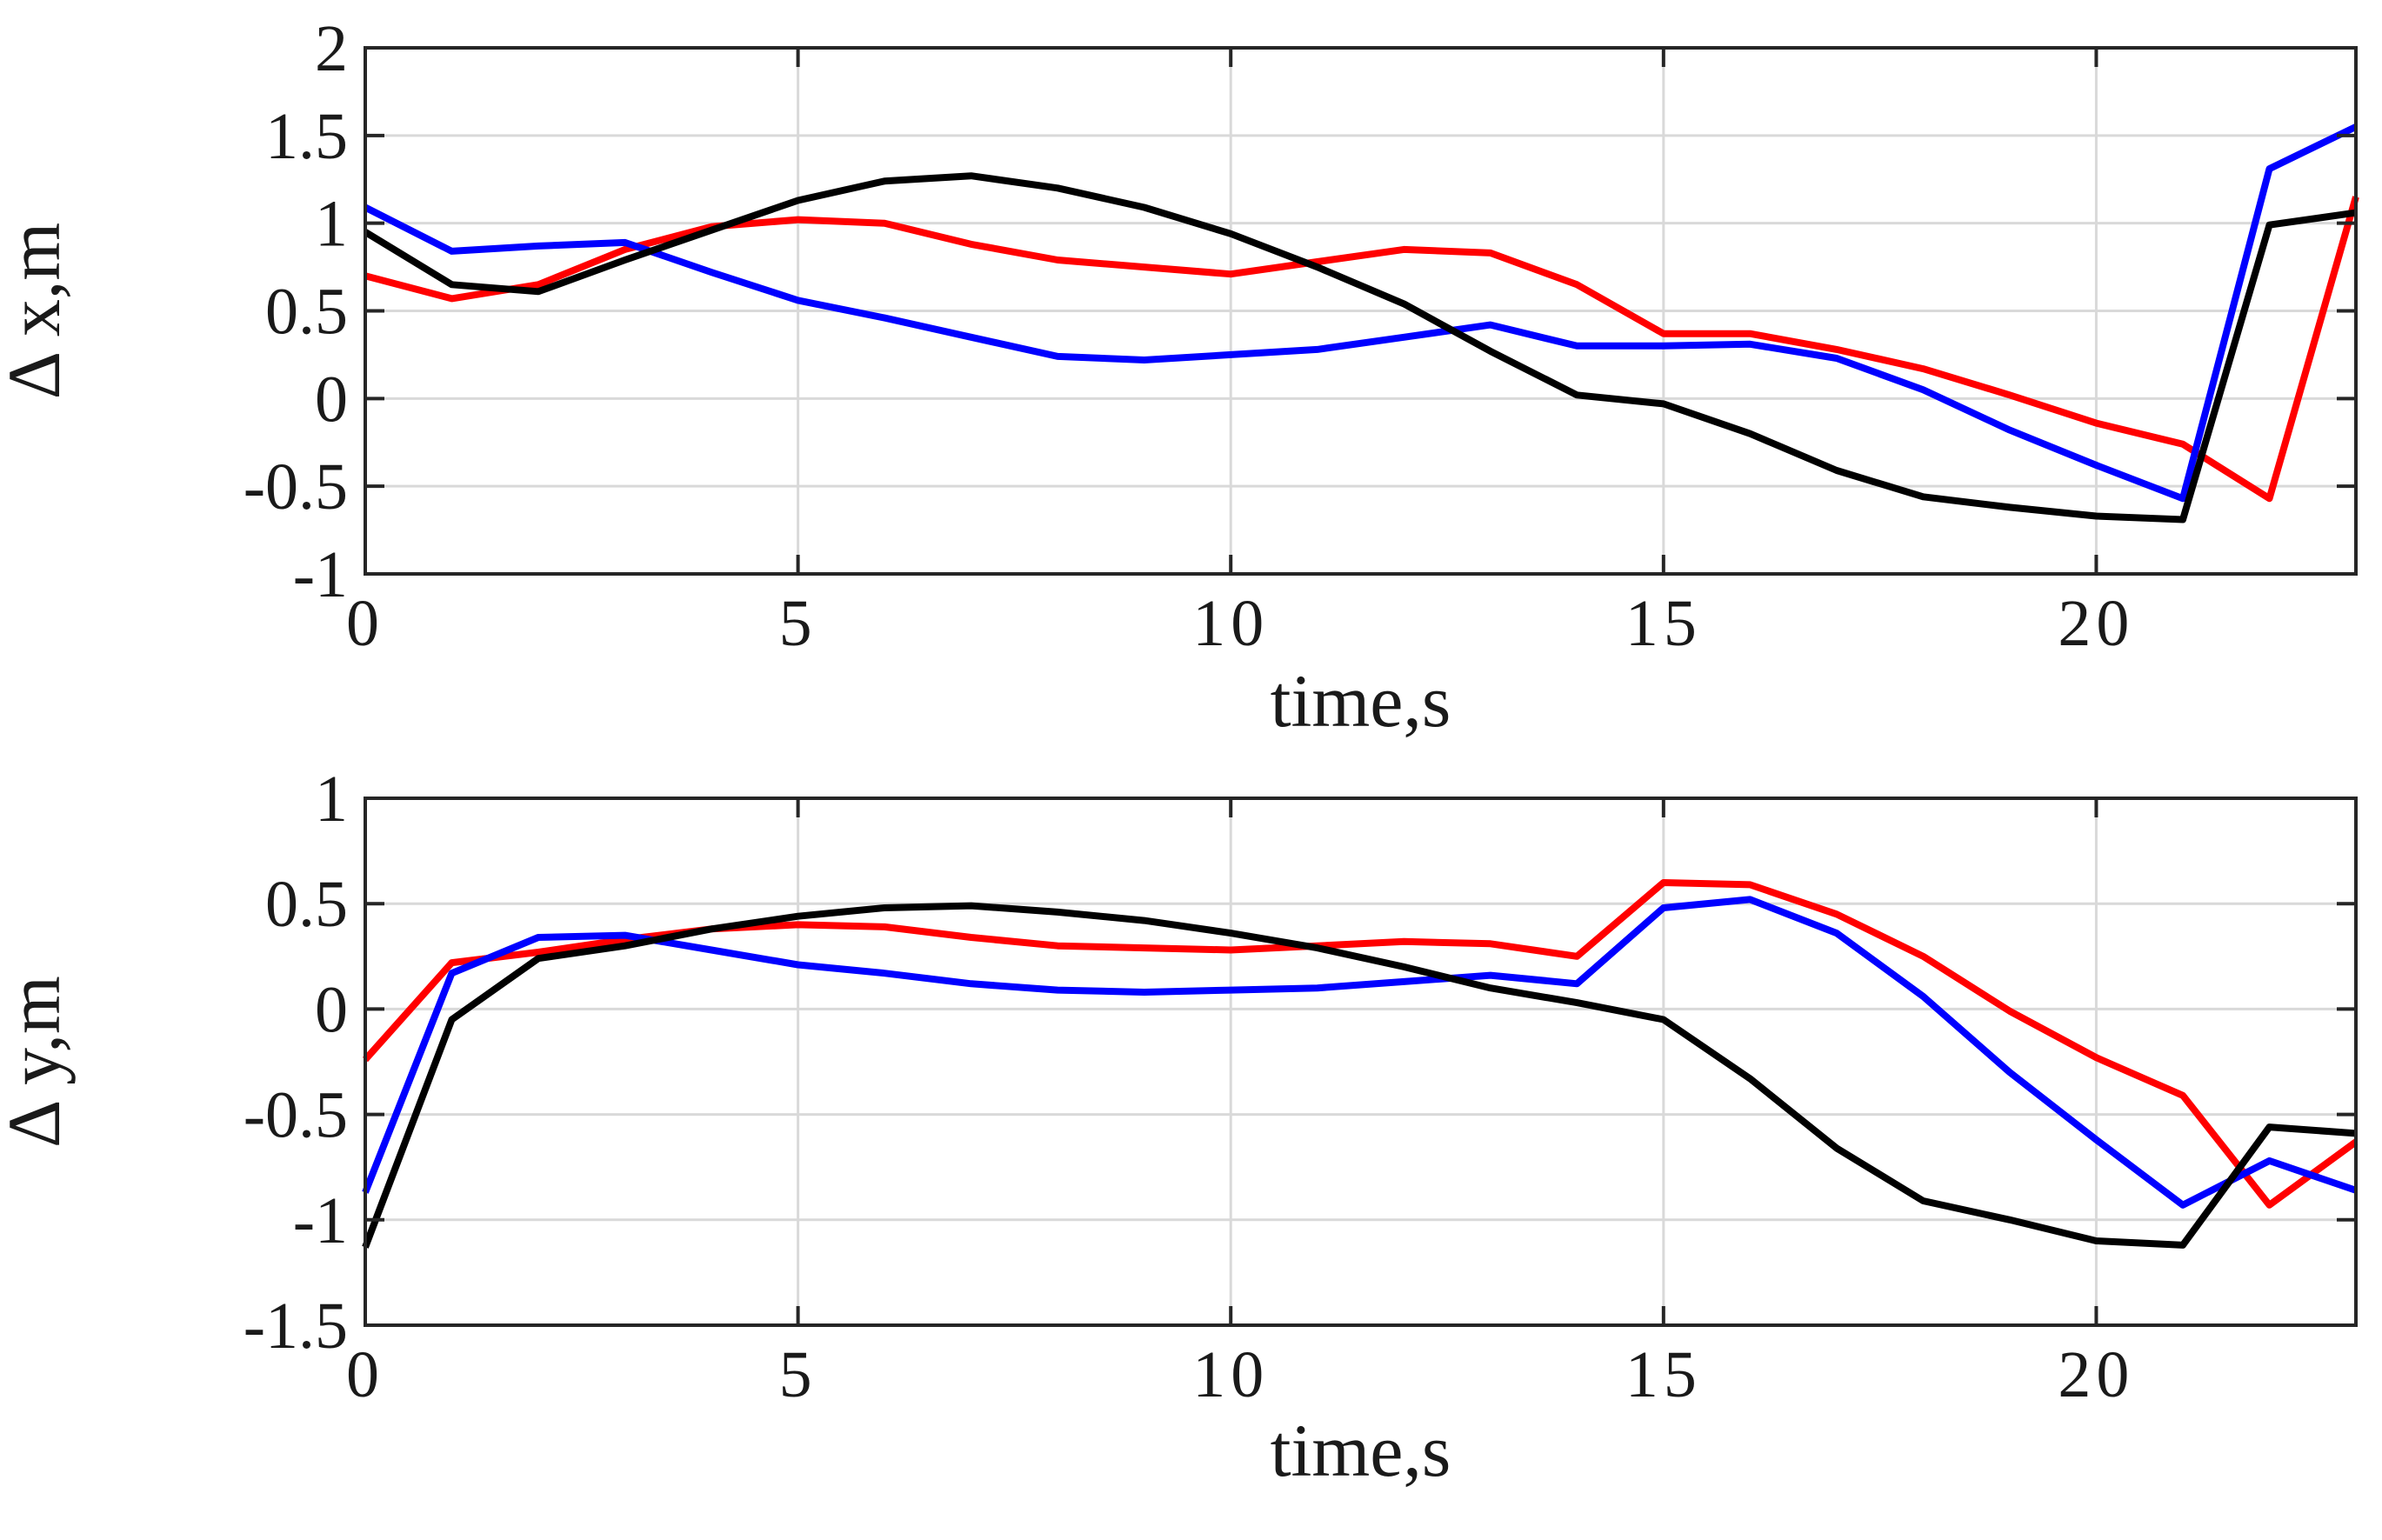  I want to click on x-tick-label-1-1: 5, so click(798, 623).